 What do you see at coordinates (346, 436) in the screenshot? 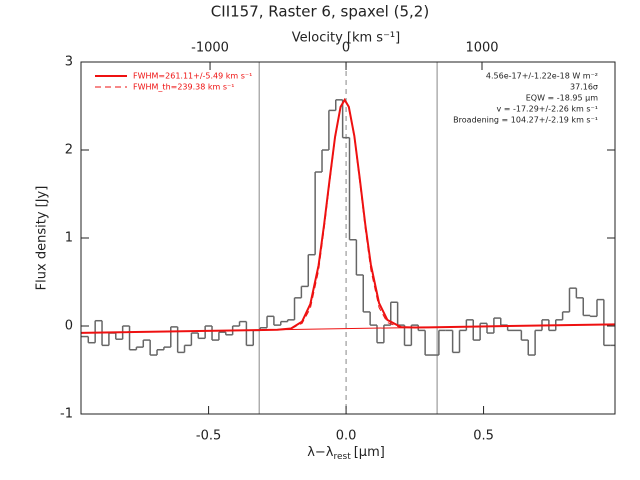
I see `x-tick-label: 0.0` at bounding box center [346, 436].